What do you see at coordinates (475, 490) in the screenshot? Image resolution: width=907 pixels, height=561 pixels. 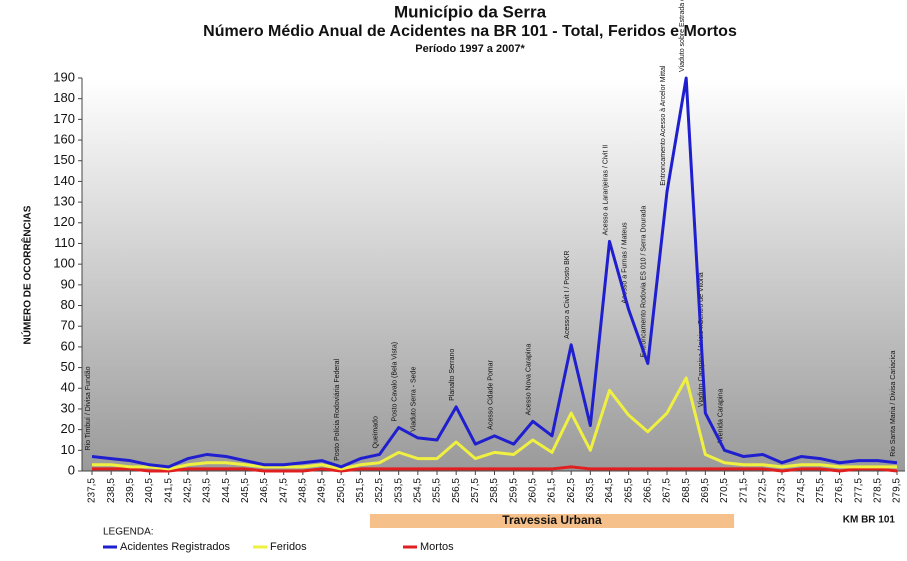 I see `x-tick-label: 257,5` at bounding box center [475, 490].